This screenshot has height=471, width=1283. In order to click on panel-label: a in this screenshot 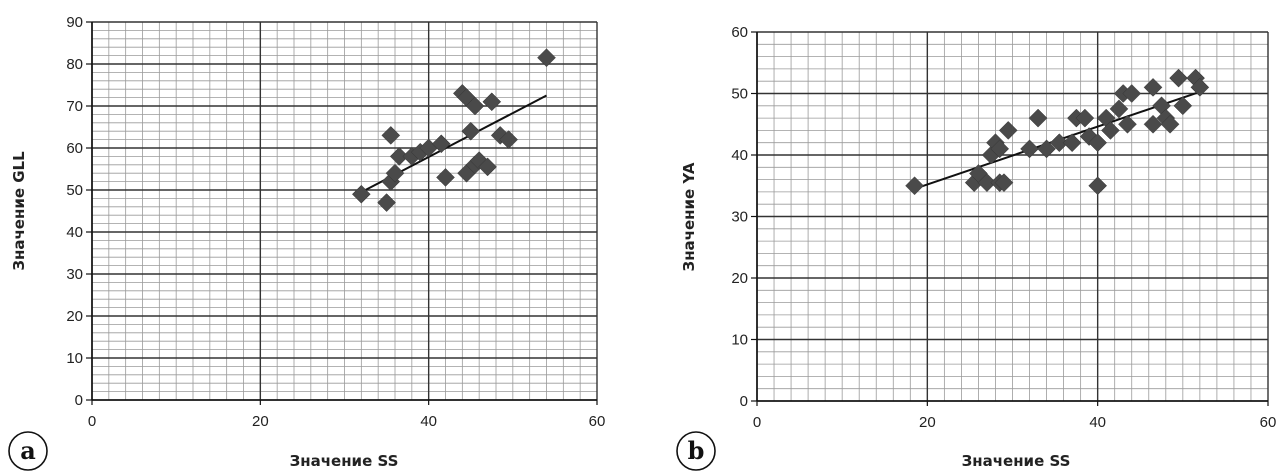, I will do `click(28, 450)`.